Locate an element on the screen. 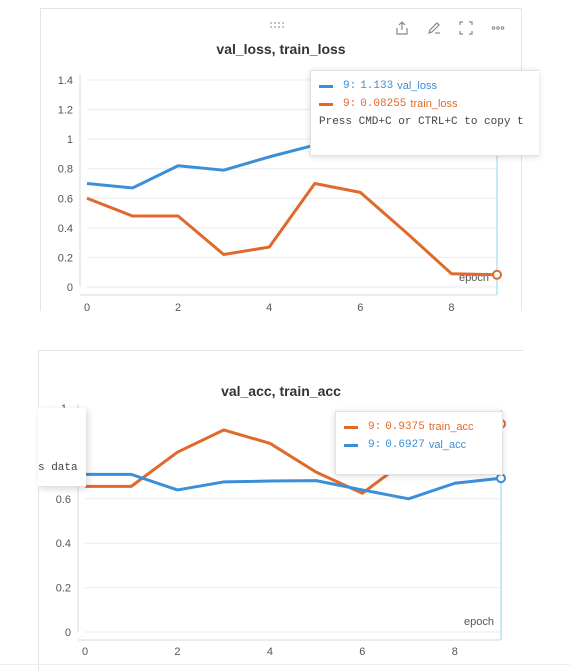 Image resolution: width=570 pixels, height=671 pixels. drag-handle-icon is located at coordinates (277, 25).